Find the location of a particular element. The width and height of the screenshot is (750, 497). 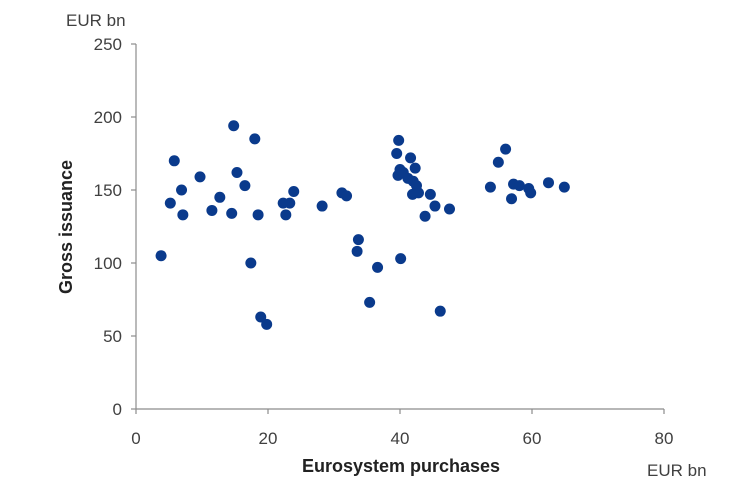

x-tick-label: 20 is located at coordinates (268, 438).